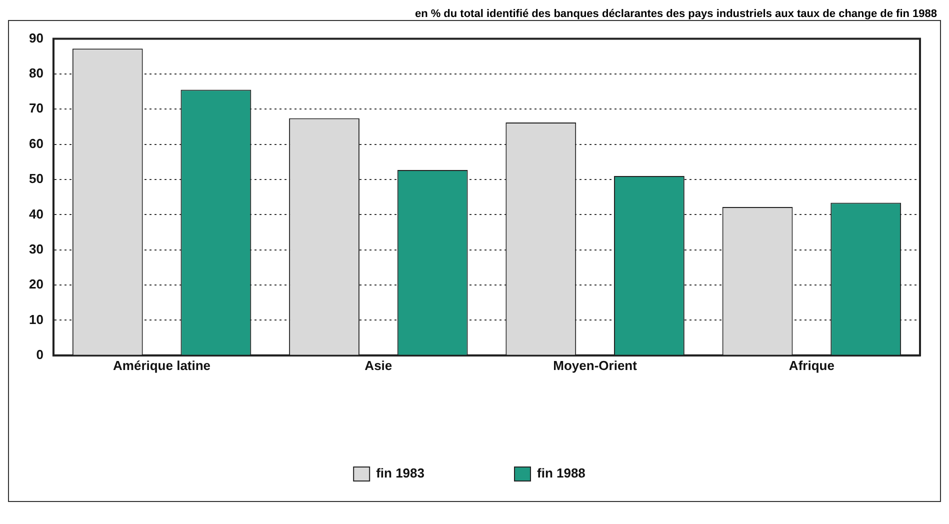  What do you see at coordinates (36, 73) in the screenshot?
I see `y-tick-label: 80` at bounding box center [36, 73].